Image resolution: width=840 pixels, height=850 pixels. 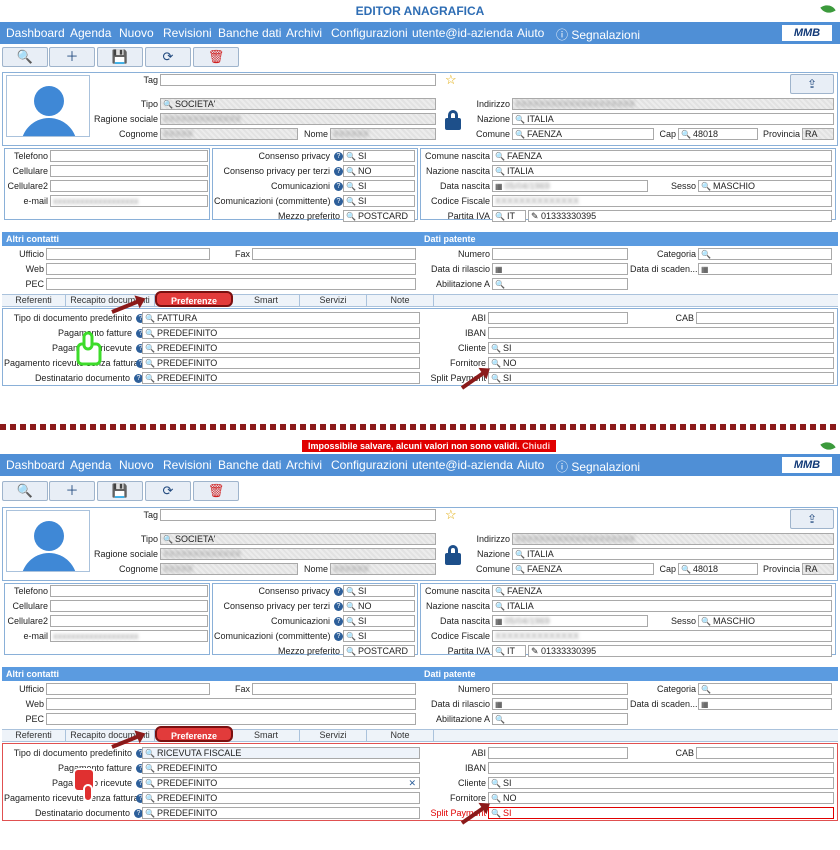 I want to click on ragione-sociale-input: XXXXXXXXXXXXX, so click(x=298, y=119).